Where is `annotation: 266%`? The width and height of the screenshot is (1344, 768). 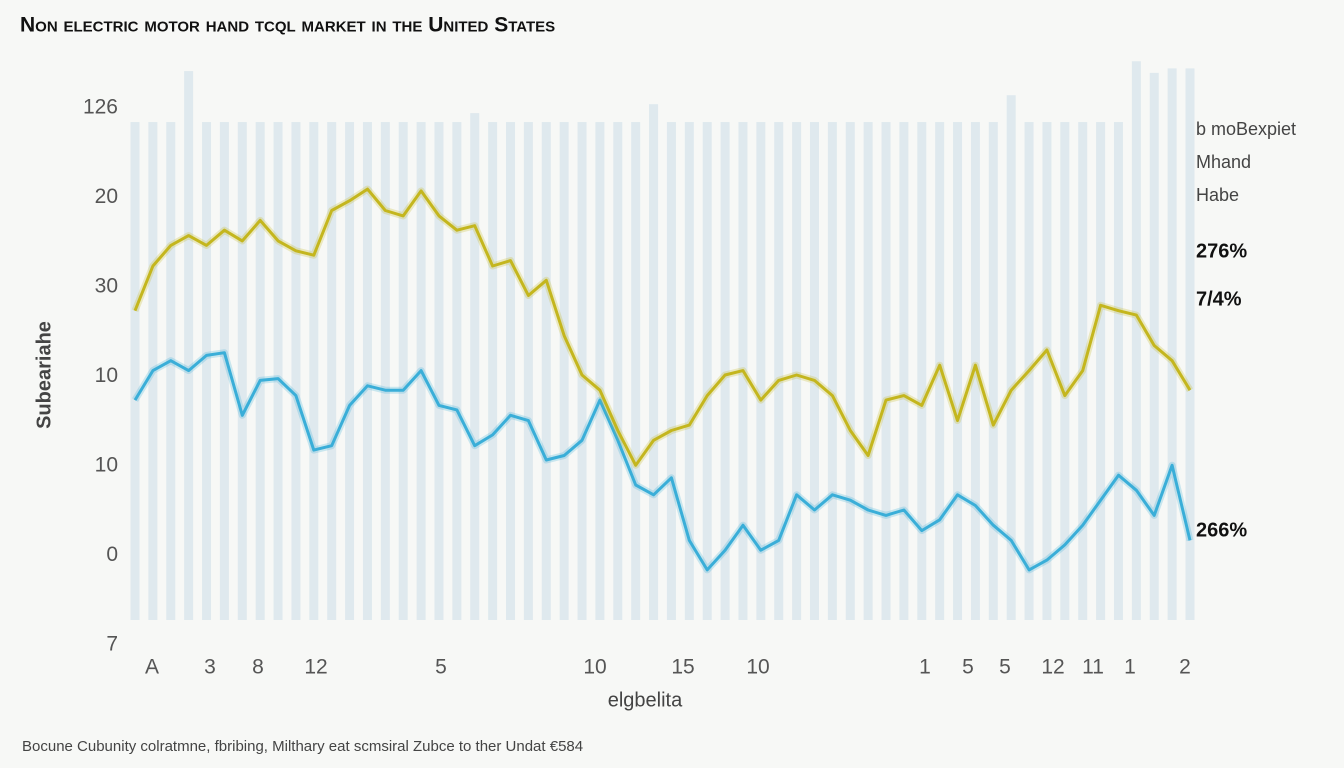 annotation: 266% is located at coordinates (1221, 530).